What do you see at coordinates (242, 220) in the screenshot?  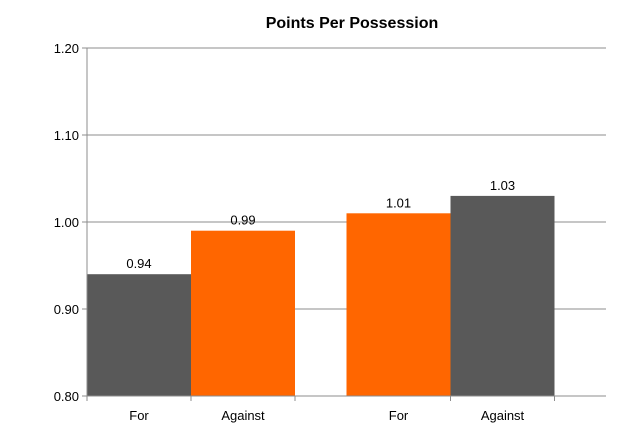 I see `data-label: 0.99` at bounding box center [242, 220].